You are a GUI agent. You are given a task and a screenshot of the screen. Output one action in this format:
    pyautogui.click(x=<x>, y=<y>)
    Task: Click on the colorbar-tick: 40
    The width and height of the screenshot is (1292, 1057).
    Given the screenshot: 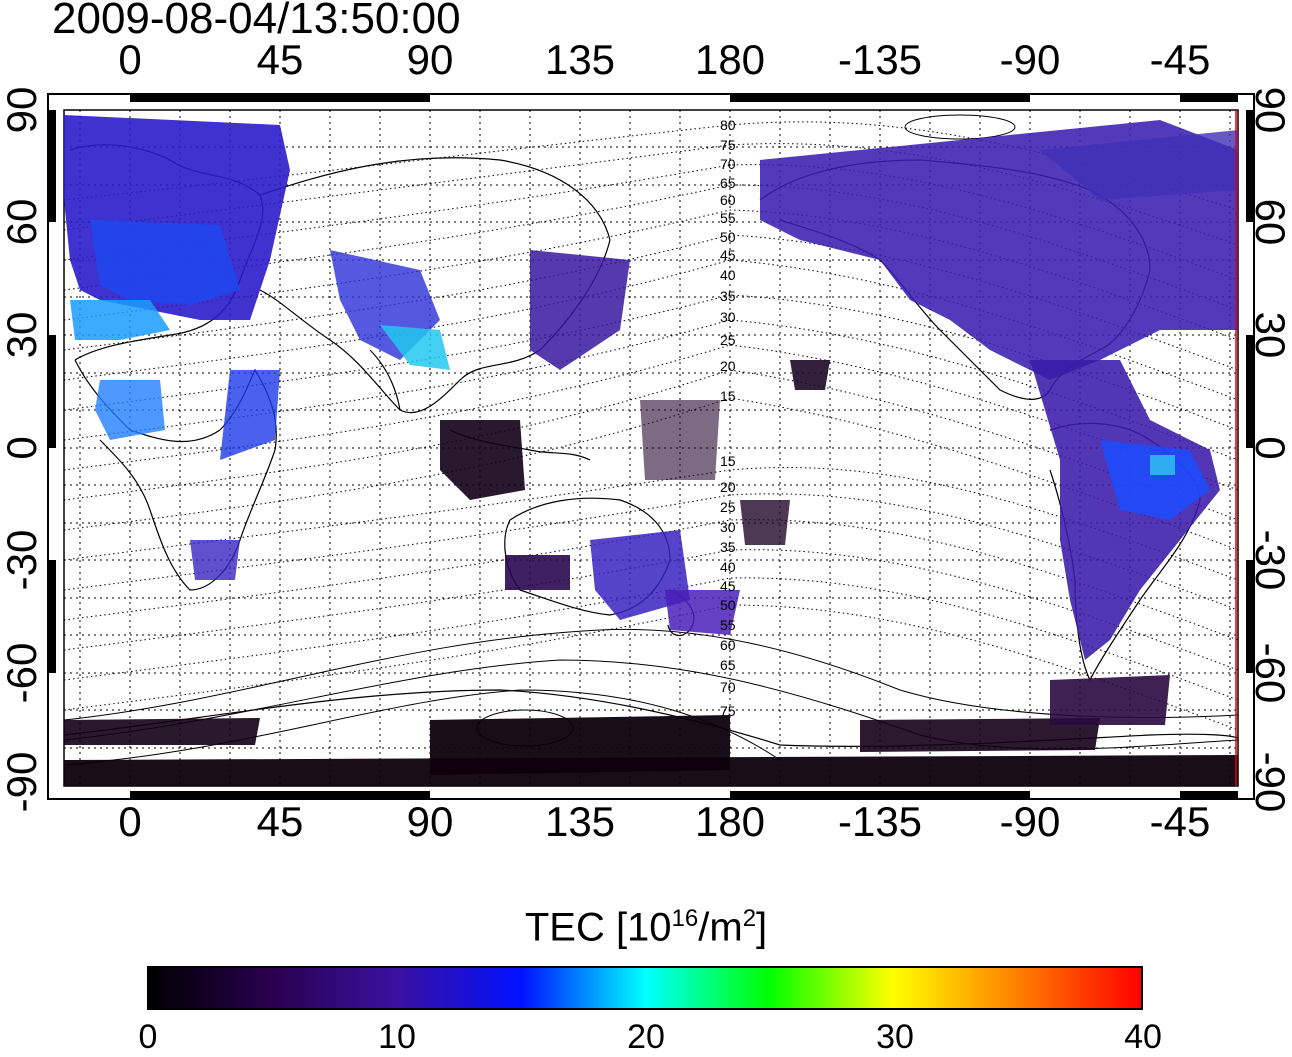 What is the action you would take?
    pyautogui.click(x=1143, y=1037)
    